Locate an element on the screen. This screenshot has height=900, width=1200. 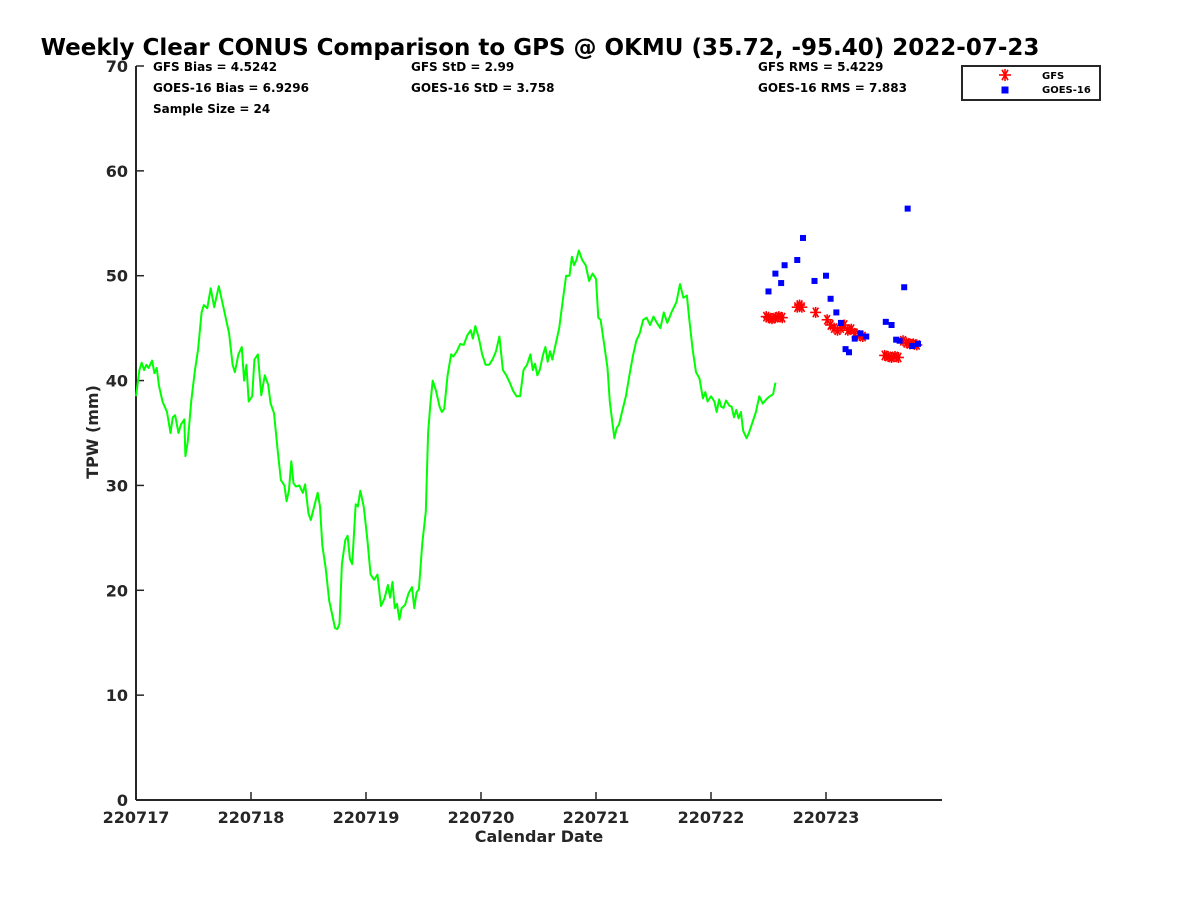
y-tick-label: 0 is located at coordinates (122, 800).